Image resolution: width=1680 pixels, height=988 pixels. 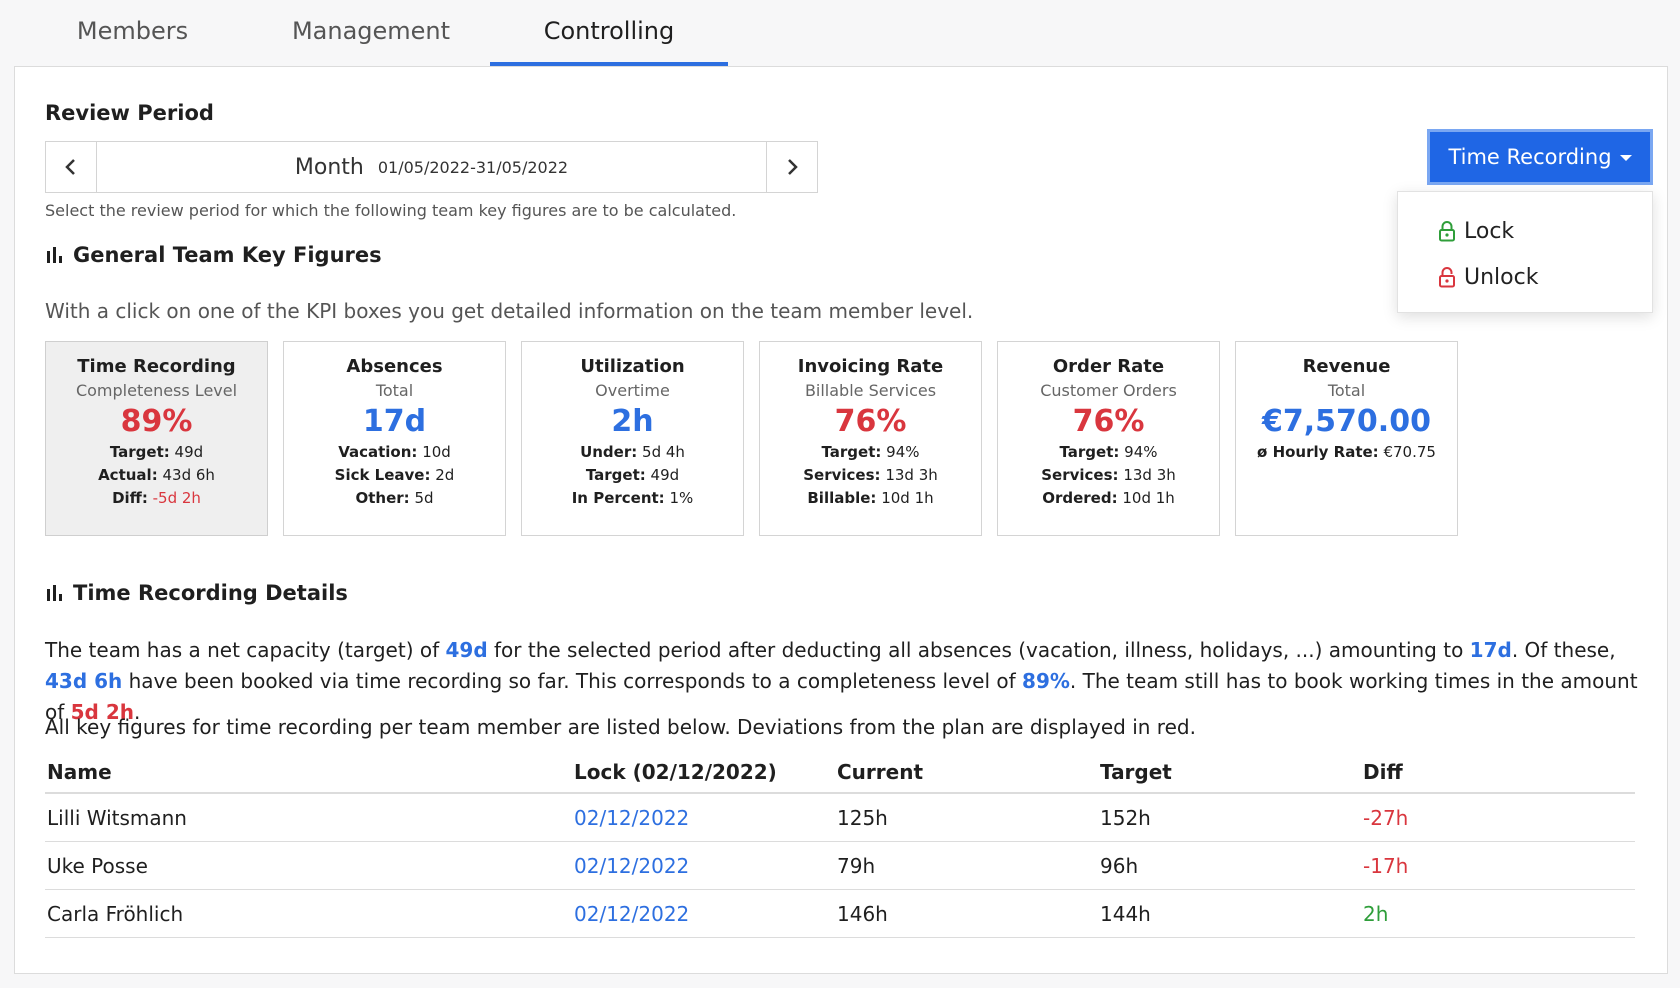 What do you see at coordinates (609, 33) in the screenshot?
I see `tab-controlling: Controlling` at bounding box center [609, 33].